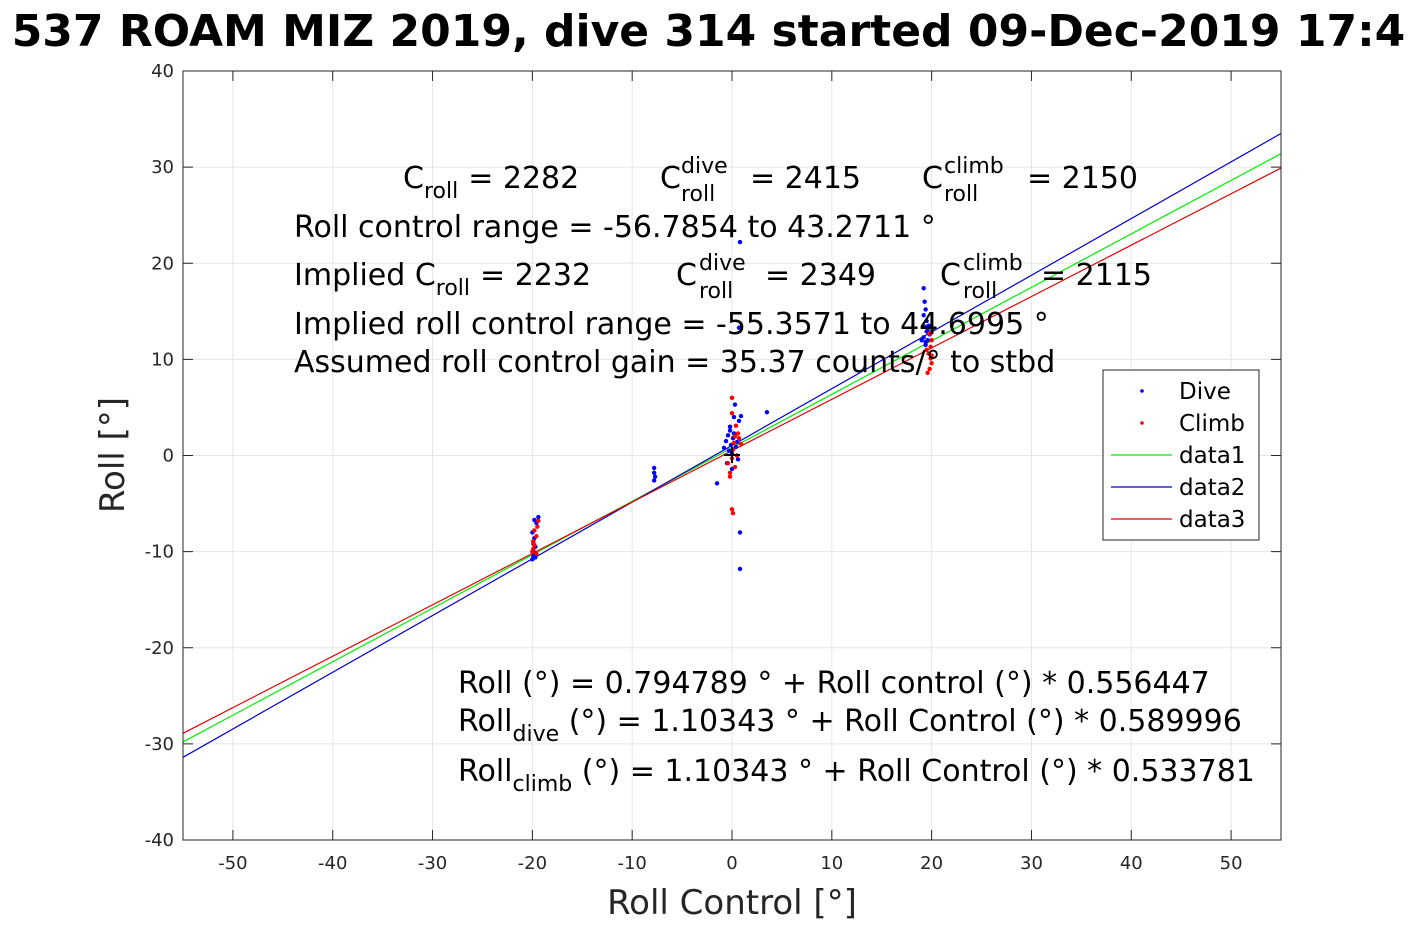 Image resolution: width=1417 pixels, height=945 pixels. I want to click on scatter-points, so click(732, 405).